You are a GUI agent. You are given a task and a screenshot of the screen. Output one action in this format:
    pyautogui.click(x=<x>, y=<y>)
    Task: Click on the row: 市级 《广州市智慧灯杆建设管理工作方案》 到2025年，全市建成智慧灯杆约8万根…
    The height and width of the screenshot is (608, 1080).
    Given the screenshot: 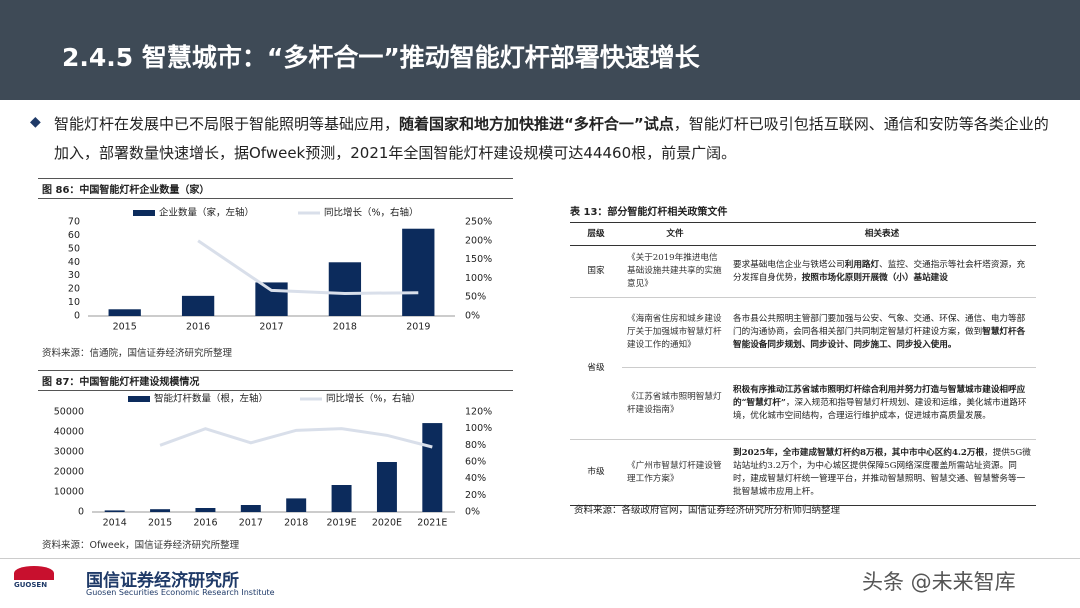 What is the action you would take?
    pyautogui.click(x=803, y=472)
    